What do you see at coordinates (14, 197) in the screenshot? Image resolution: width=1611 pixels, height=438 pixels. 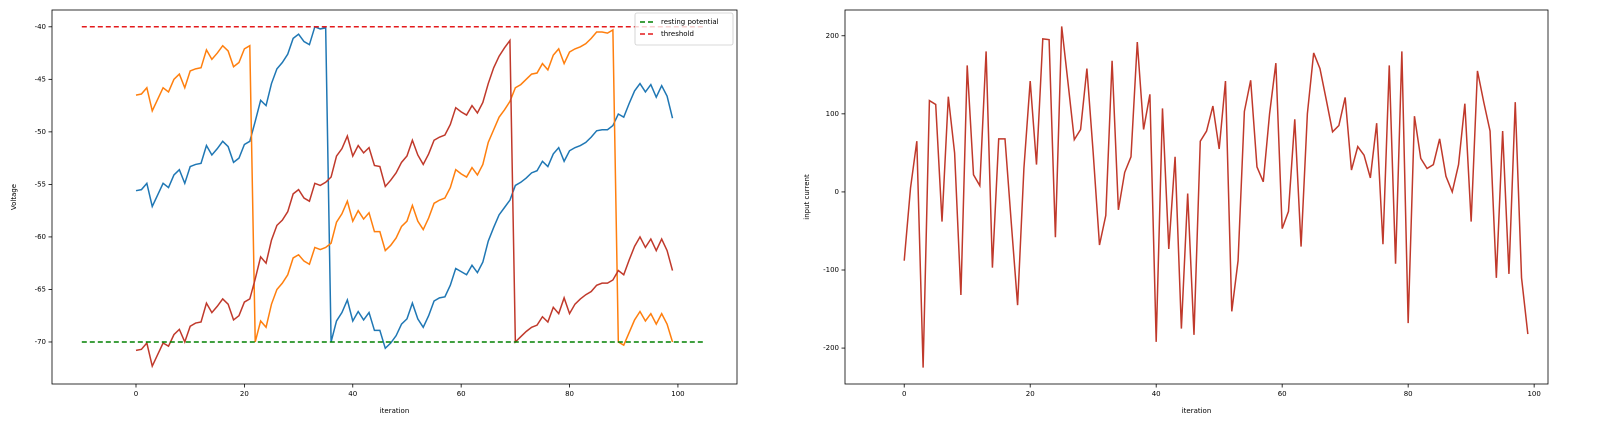 I see `y-axis-label: Voltage` at bounding box center [14, 197].